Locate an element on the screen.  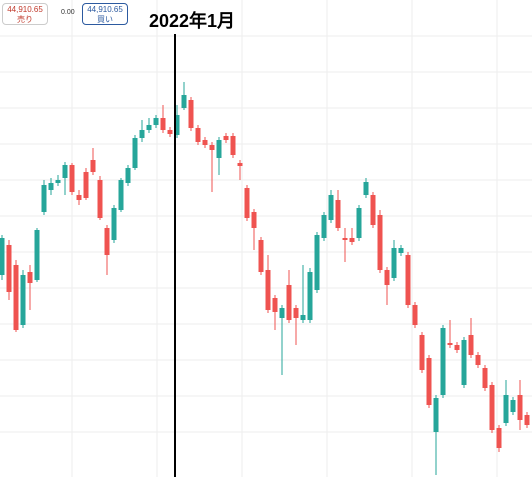
sell-button: 44,910.65 売り is located at coordinates (25, 14).